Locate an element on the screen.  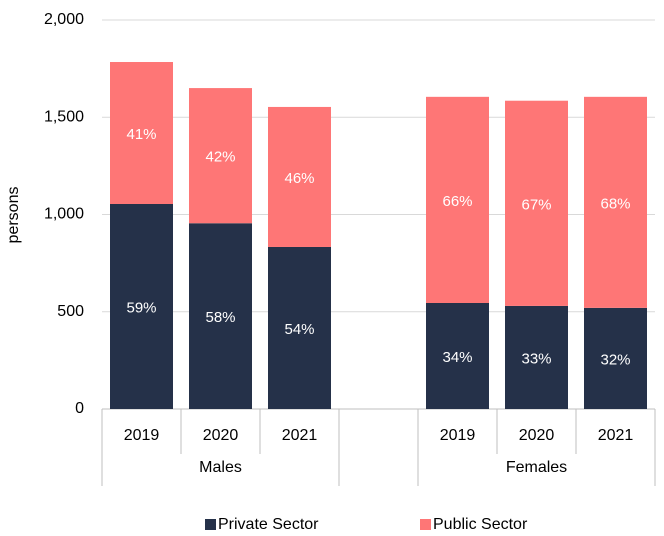
value-label: 41% is located at coordinates (141, 134).